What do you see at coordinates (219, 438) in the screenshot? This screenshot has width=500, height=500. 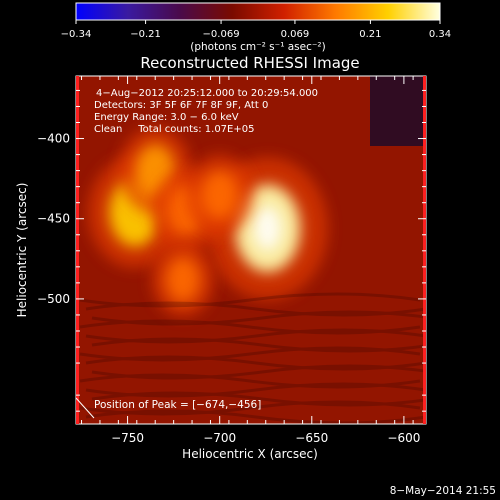 I see `x-tick-label: −700` at bounding box center [219, 438].